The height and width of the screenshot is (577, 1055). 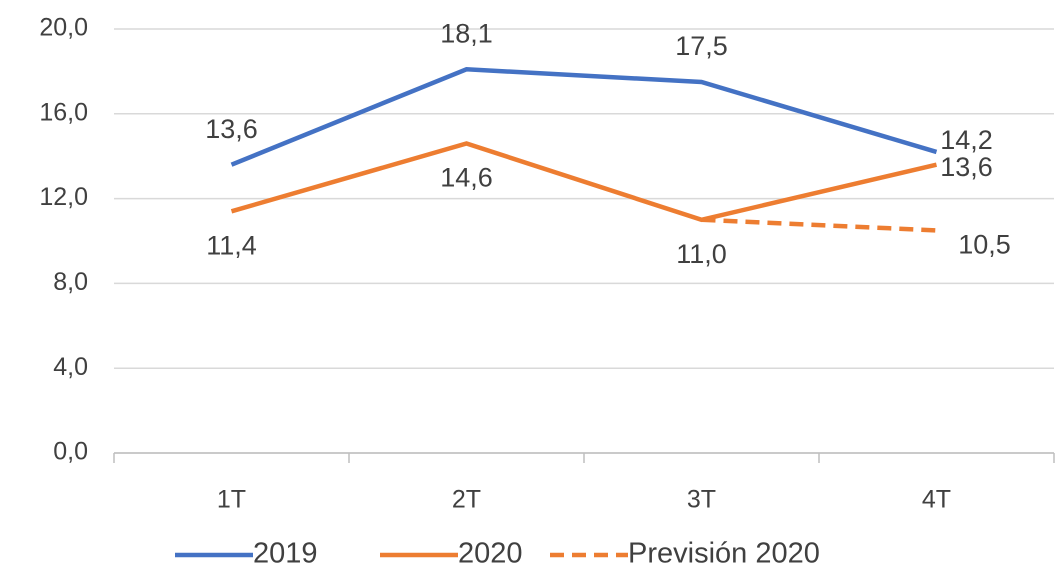 I want to click on data-label: 14,6, so click(x=466, y=178).